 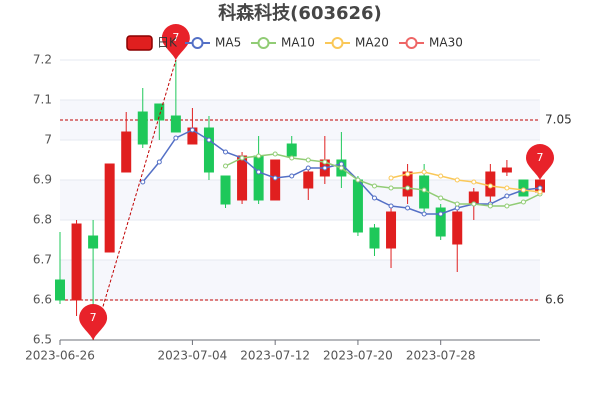 What do you see at coordinates (193, 356) in the screenshot?
I see `x-tick-label: 2023-07-04` at bounding box center [193, 356].